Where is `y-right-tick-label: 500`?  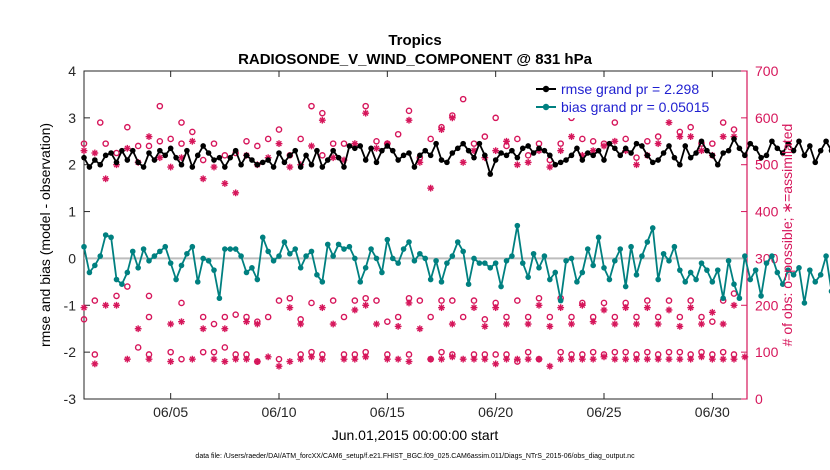 y-right-tick-label: 500 is located at coordinates (767, 165).